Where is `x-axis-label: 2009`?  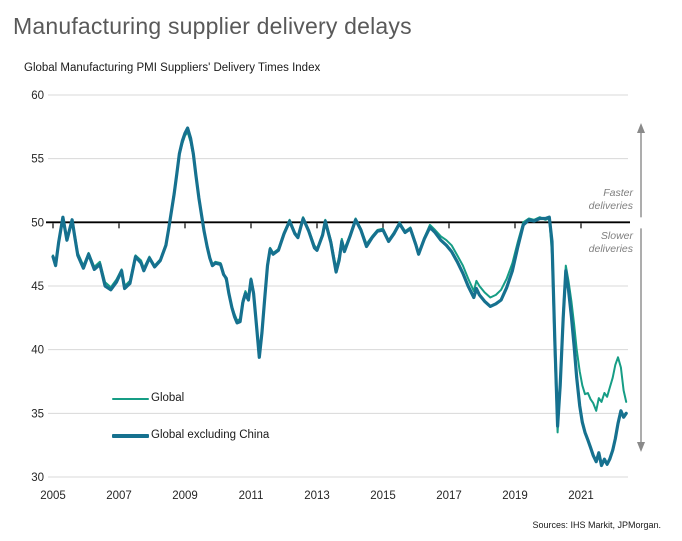 x-axis-label: 2009 is located at coordinates (185, 496).